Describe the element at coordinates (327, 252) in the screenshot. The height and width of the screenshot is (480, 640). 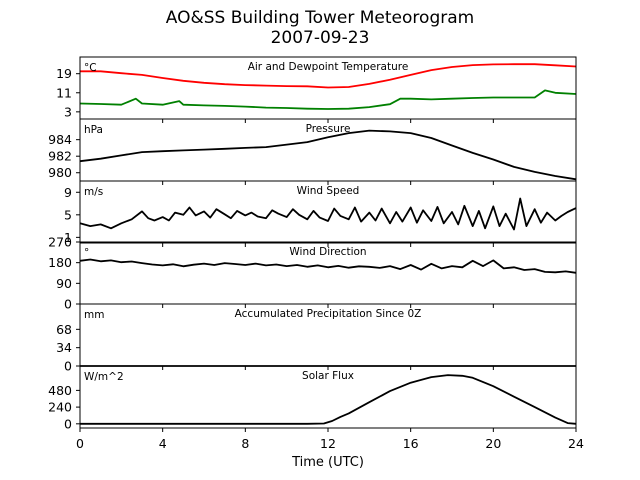
I see `panel-title: Wind Direction` at that location.